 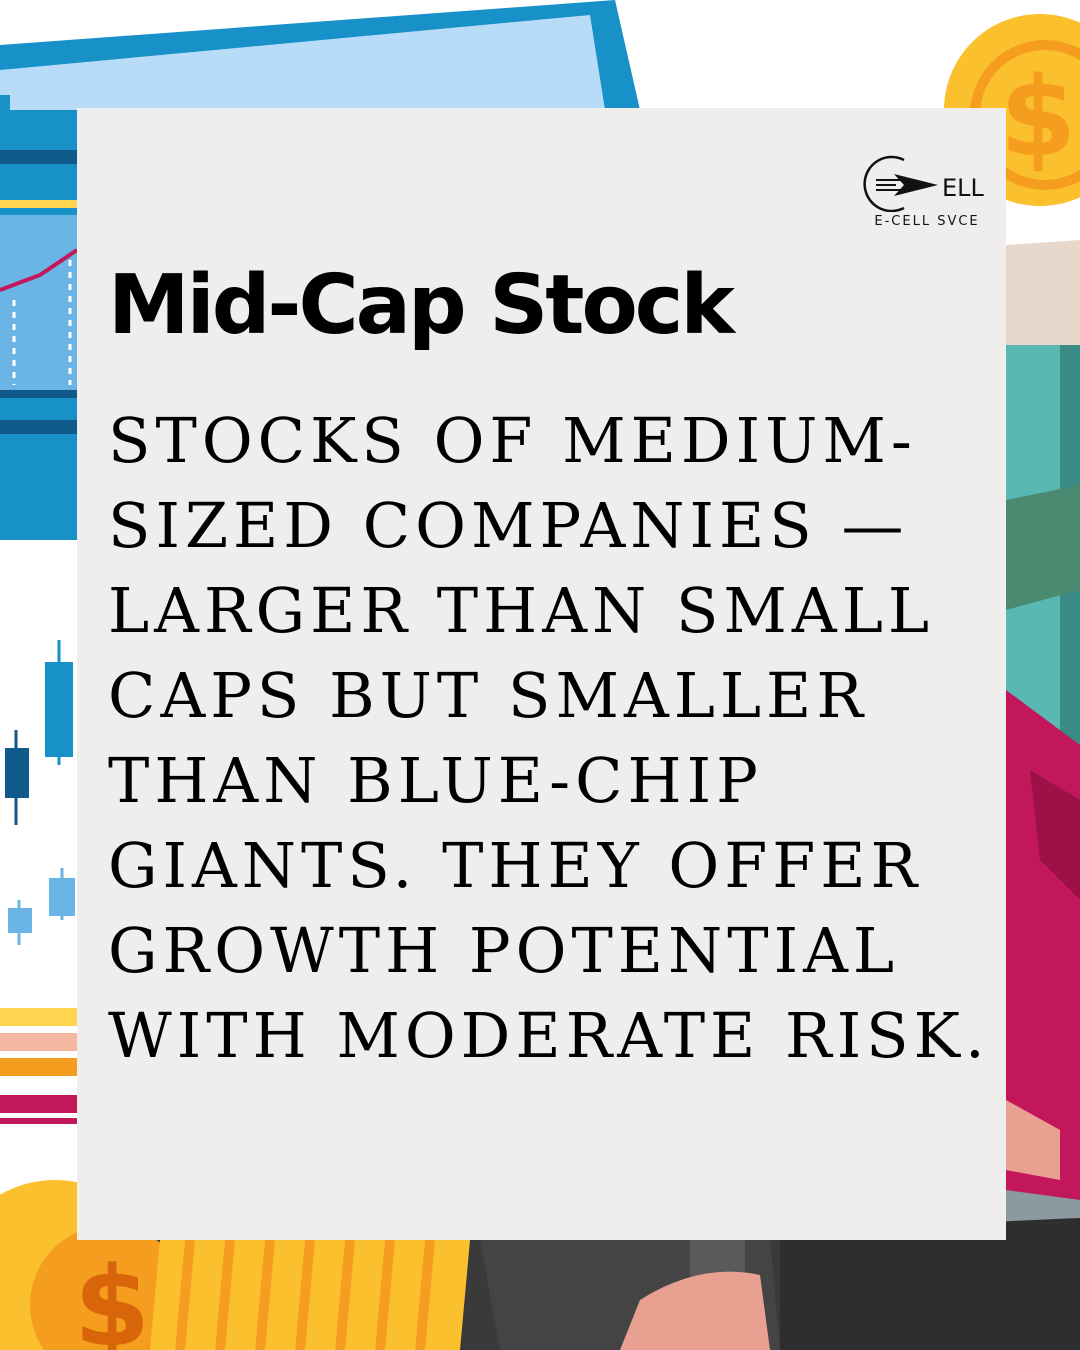 What do you see at coordinates (924, 183) in the screenshot?
I see `ecell-logo-icon: ELL` at bounding box center [924, 183].